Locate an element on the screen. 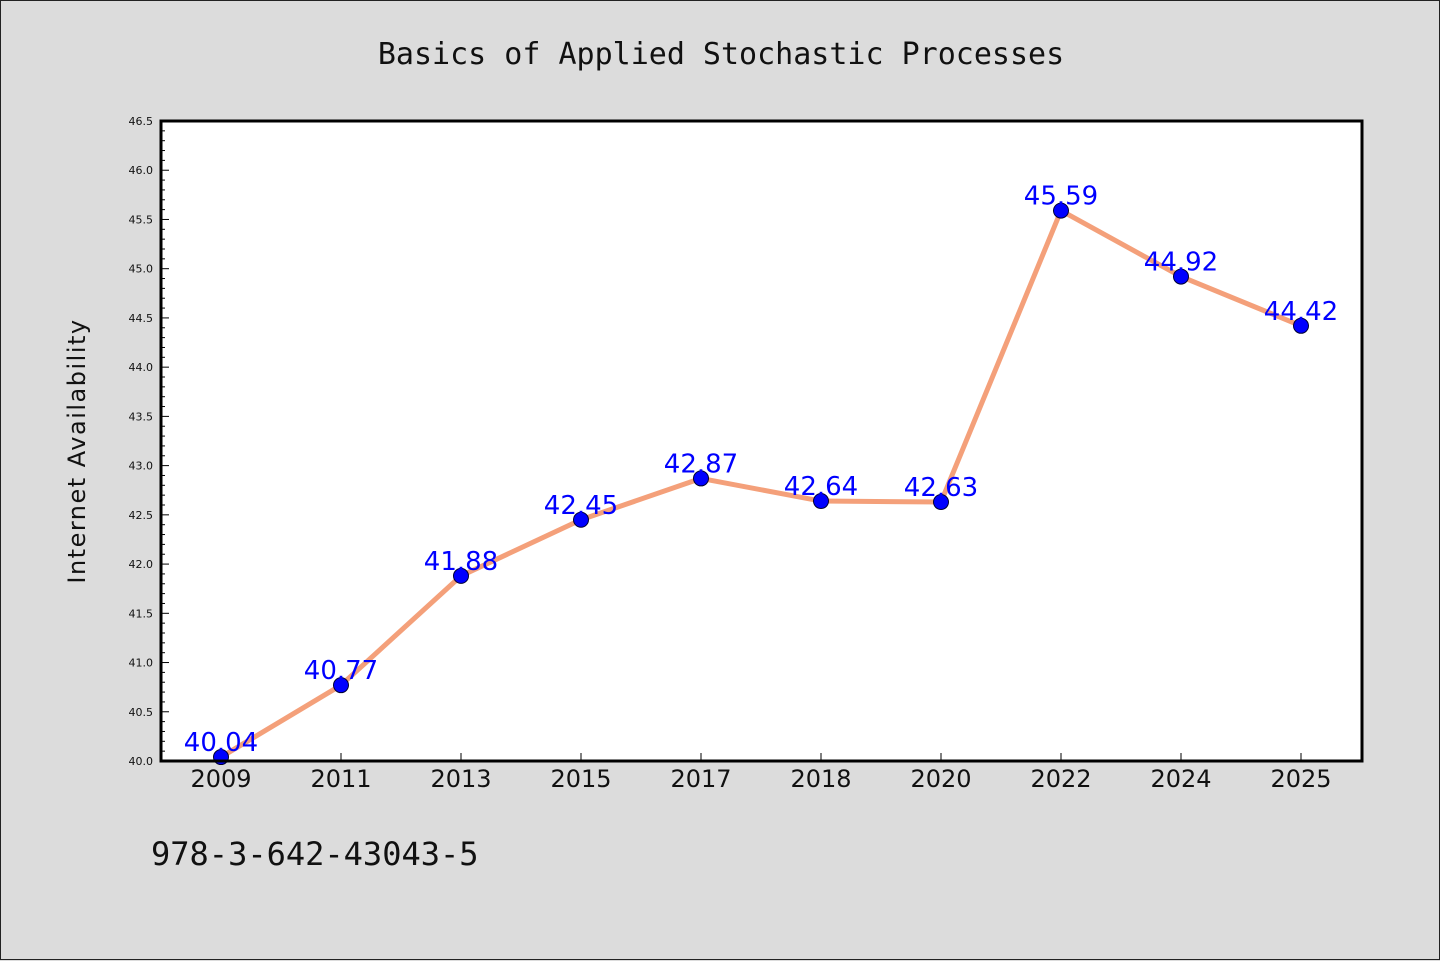 The width and height of the screenshot is (1440, 961). y-tick-label: 41.5 is located at coordinates (141, 613).